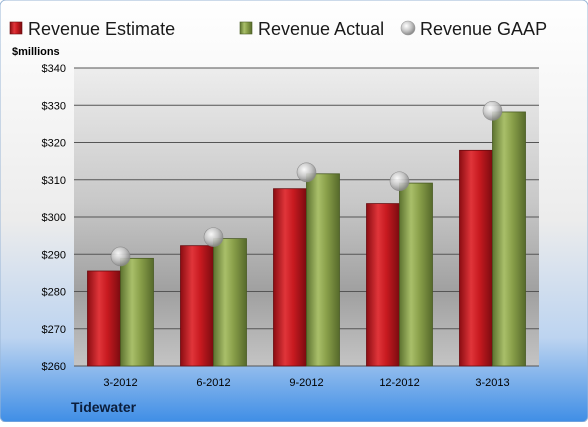 The width and height of the screenshot is (588, 427). What do you see at coordinates (54, 144) in the screenshot?
I see `y-tick-label: $320` at bounding box center [54, 144].